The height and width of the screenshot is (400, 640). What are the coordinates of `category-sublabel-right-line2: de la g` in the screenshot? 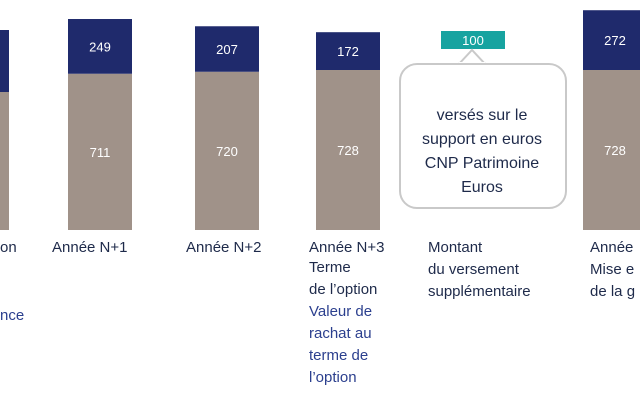 It's located at (613, 291).